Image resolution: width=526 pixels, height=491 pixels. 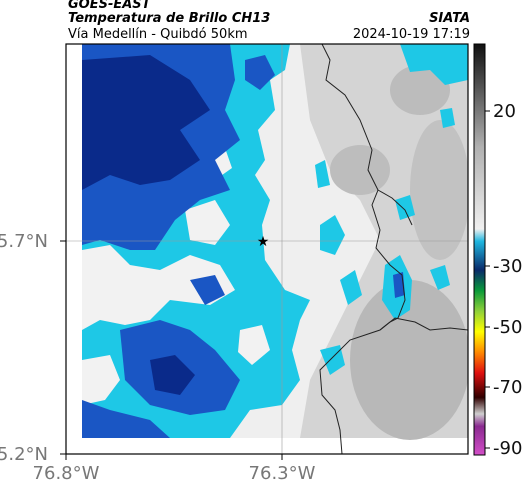 I want to click on colorbar-tick-label: -70, so click(x=507, y=387).